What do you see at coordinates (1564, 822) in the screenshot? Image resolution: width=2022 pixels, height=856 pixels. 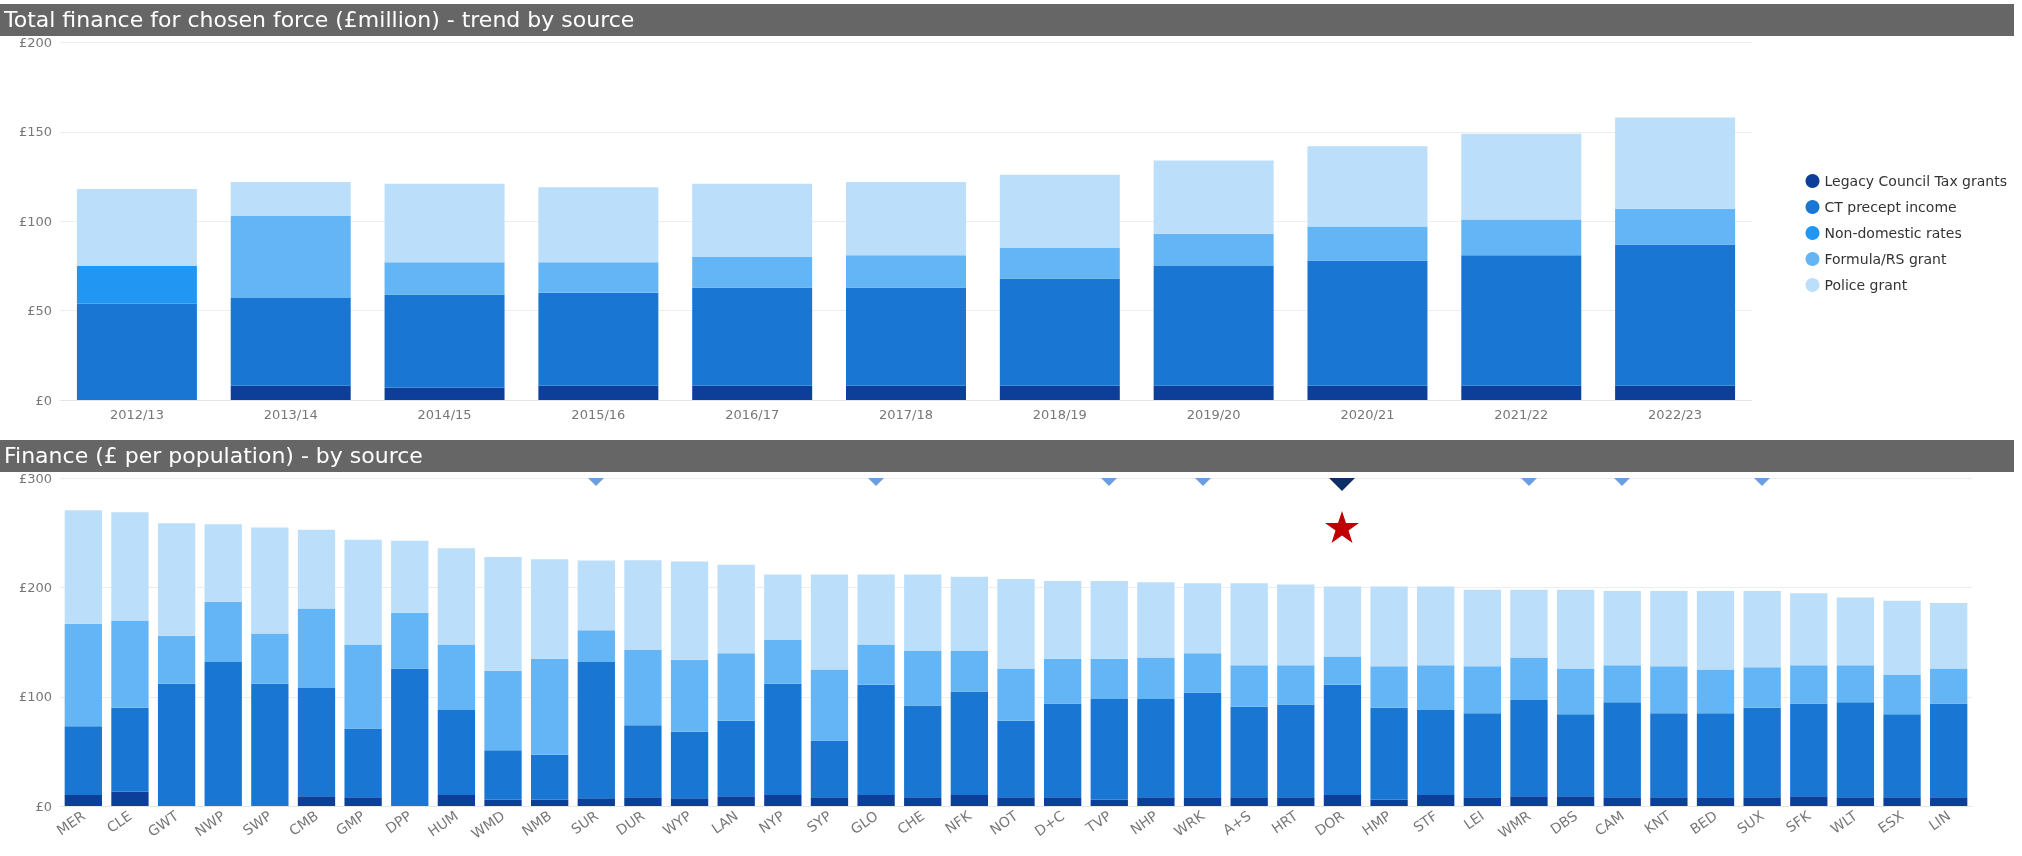 I see `x-tick-label: DBS` at bounding box center [1564, 822].